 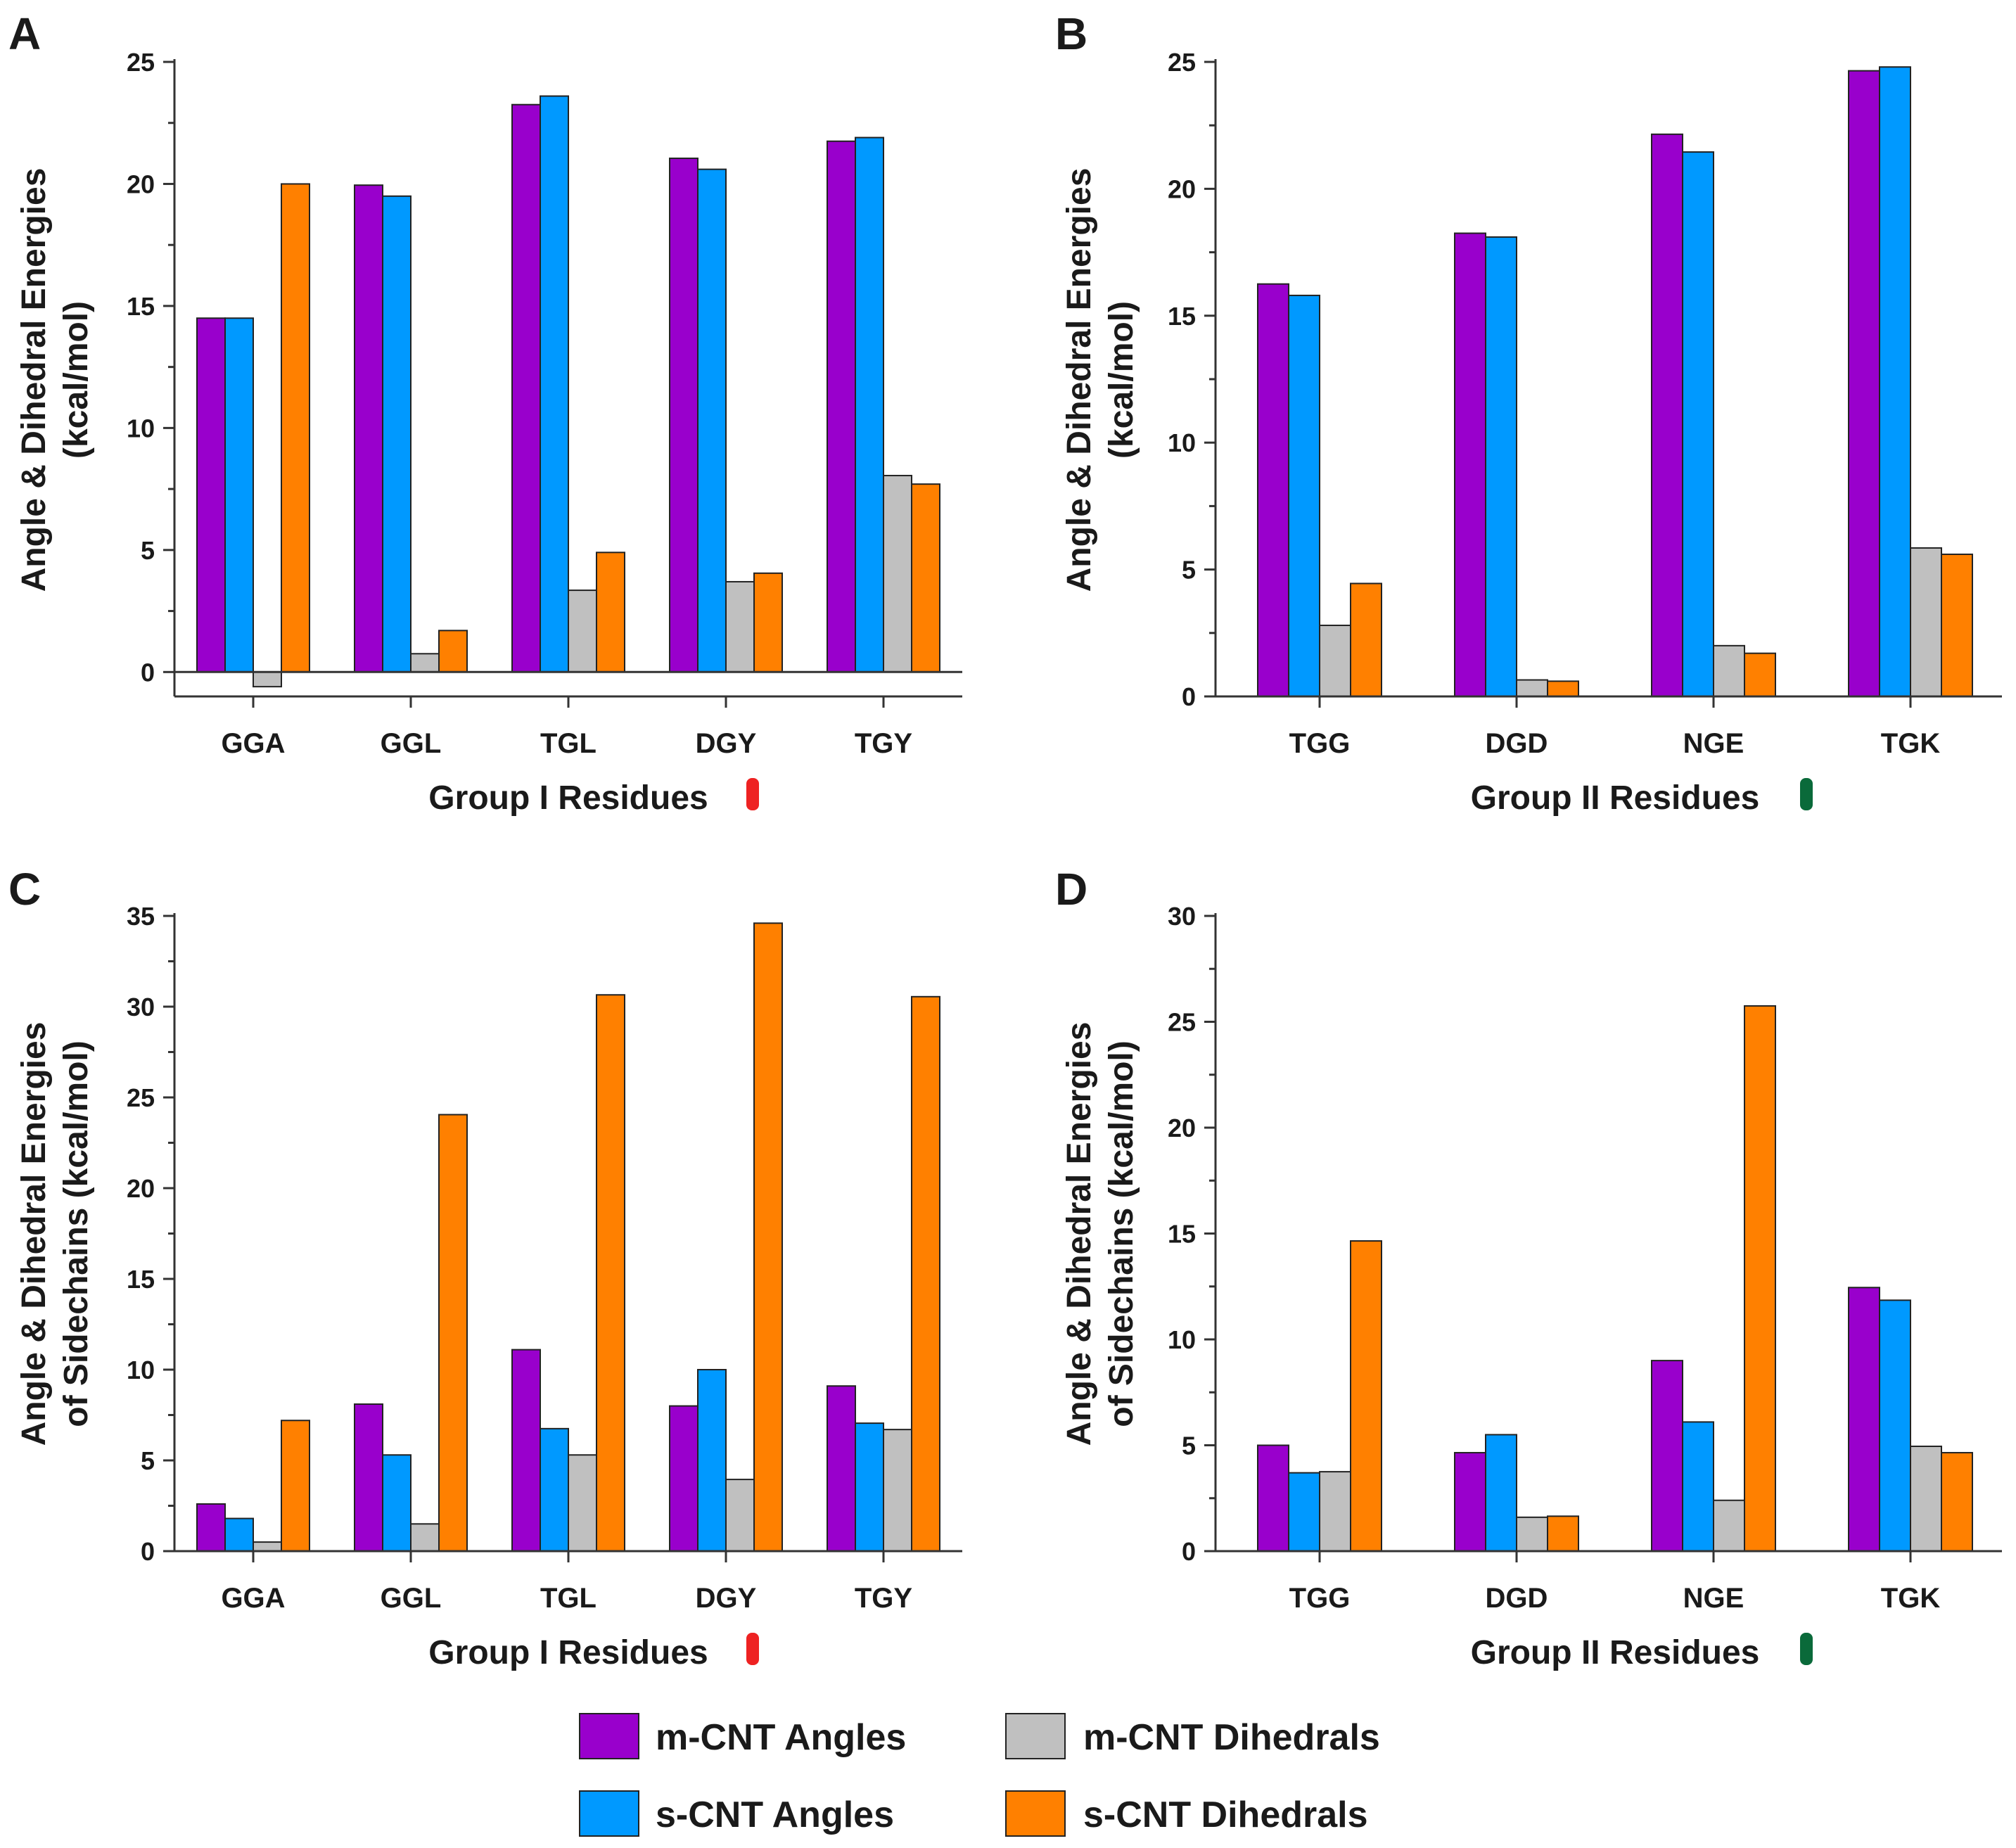 I want to click on bar-d-tgg-m-cnt-dihedrals, so click(x=1335, y=1511).